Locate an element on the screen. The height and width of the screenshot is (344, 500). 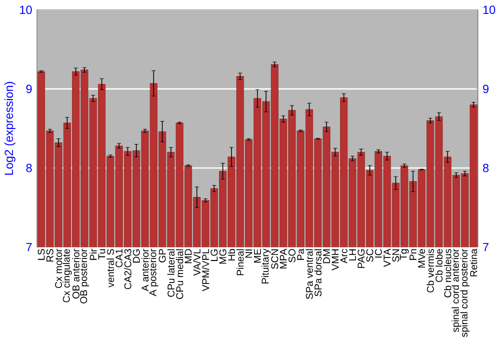
x-tick-label: CPu medial is located at coordinates (180, 274).